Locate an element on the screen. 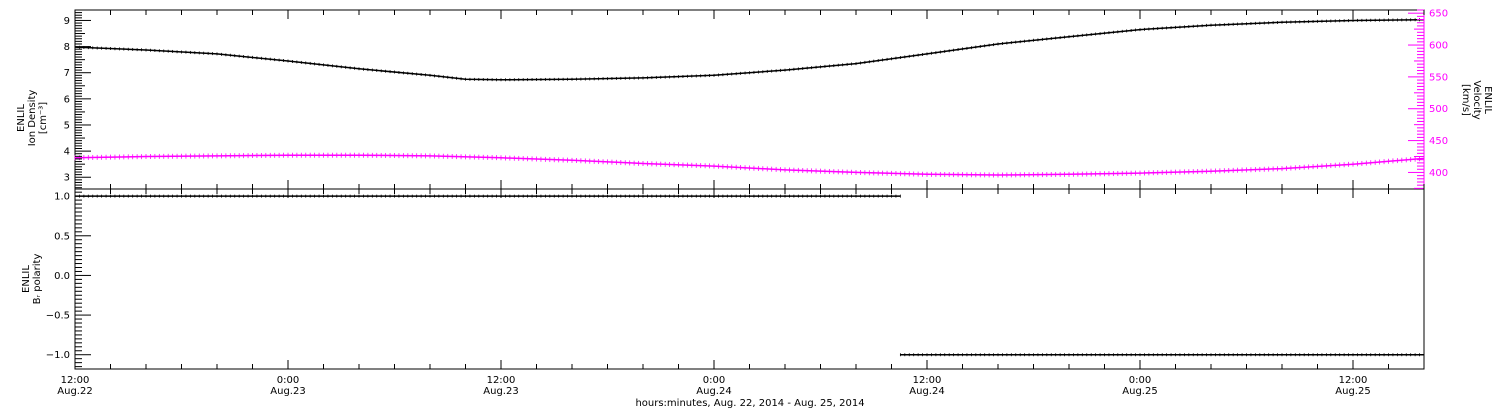 Image resolution: width=1500 pixels, height=414 pixels. velocity-series-markers is located at coordinates (749, 165).